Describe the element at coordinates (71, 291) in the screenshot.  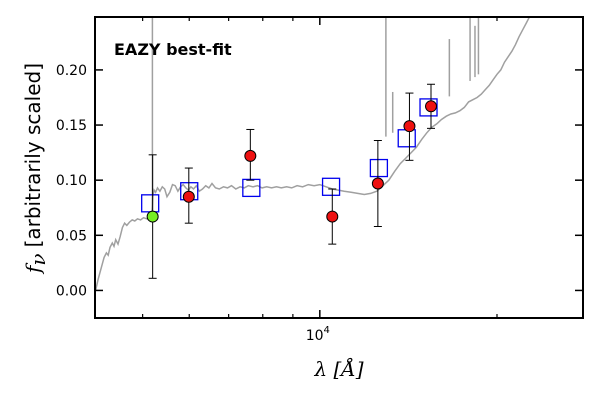
I see `y-tick-label-0: 0.00` at that location.